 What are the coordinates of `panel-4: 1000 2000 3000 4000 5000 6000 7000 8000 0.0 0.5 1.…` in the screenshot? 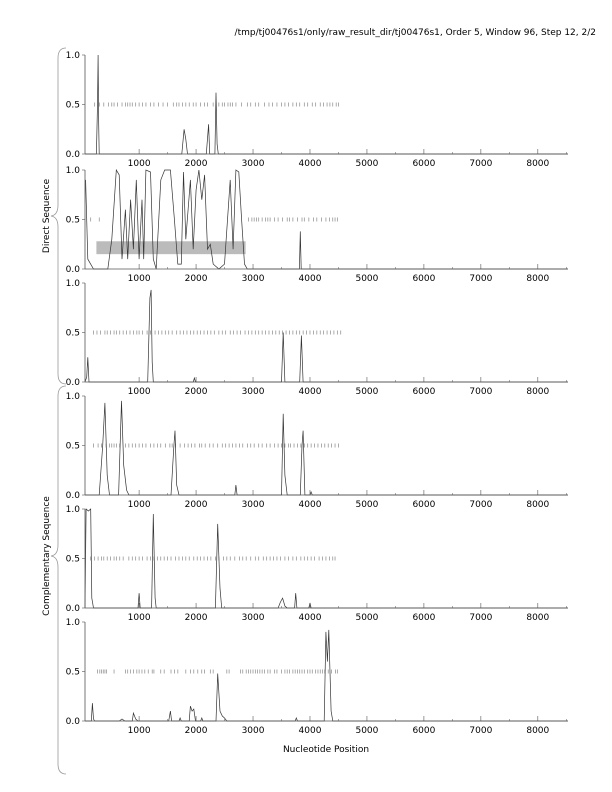 It's located at (317, 451).